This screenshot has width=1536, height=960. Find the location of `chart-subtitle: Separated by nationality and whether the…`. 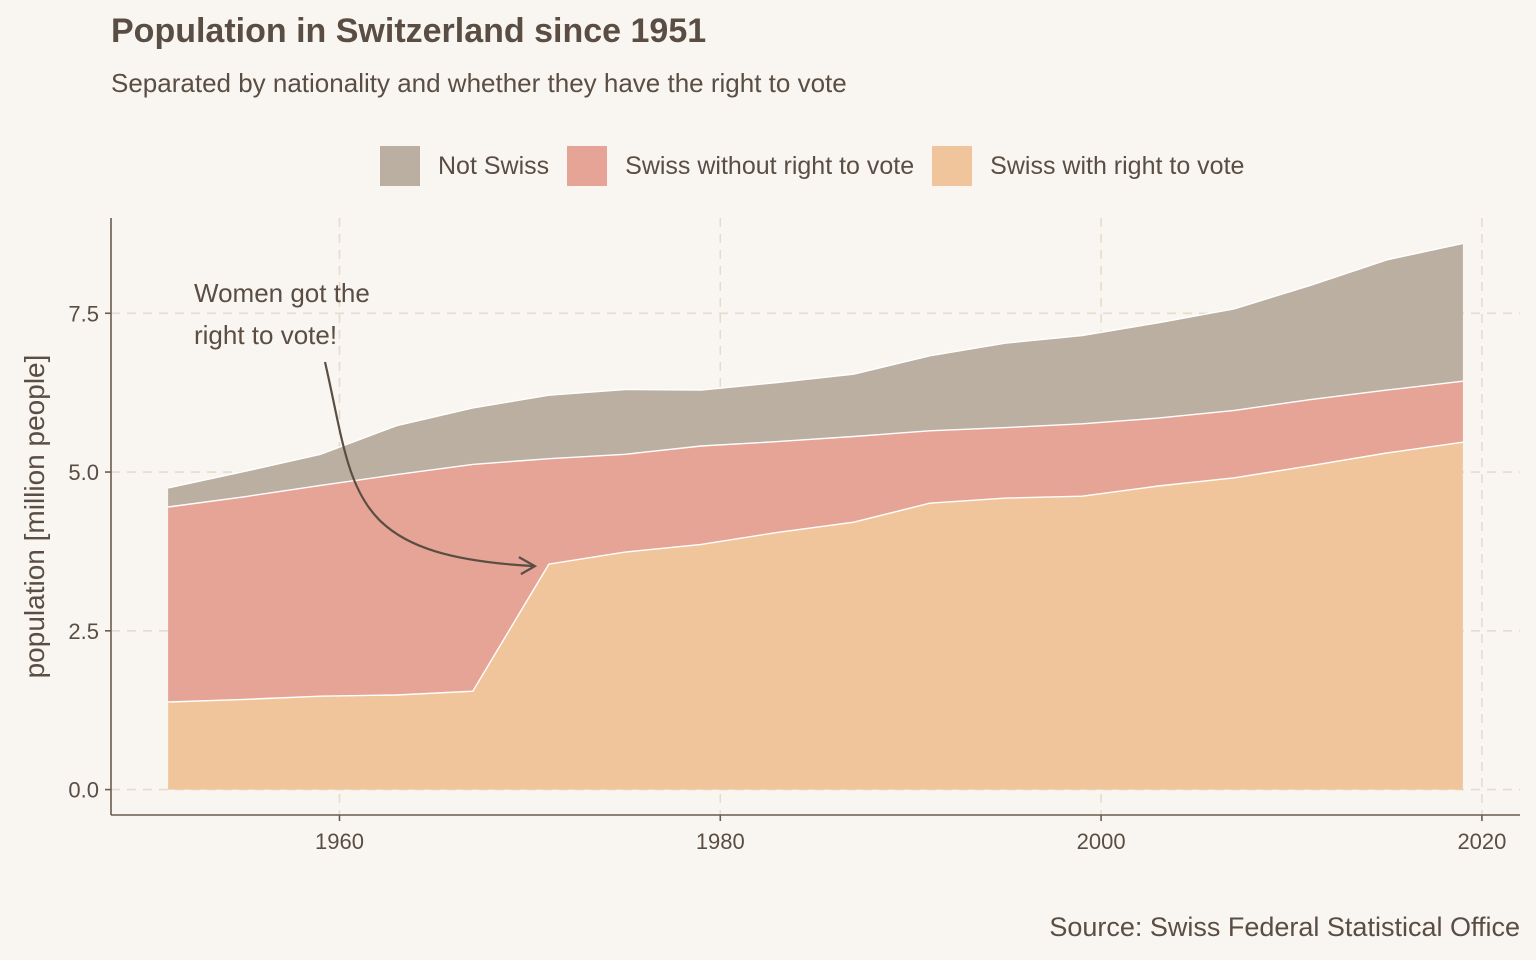

chart-subtitle: Separated by nationality and whether the… is located at coordinates (479, 83).